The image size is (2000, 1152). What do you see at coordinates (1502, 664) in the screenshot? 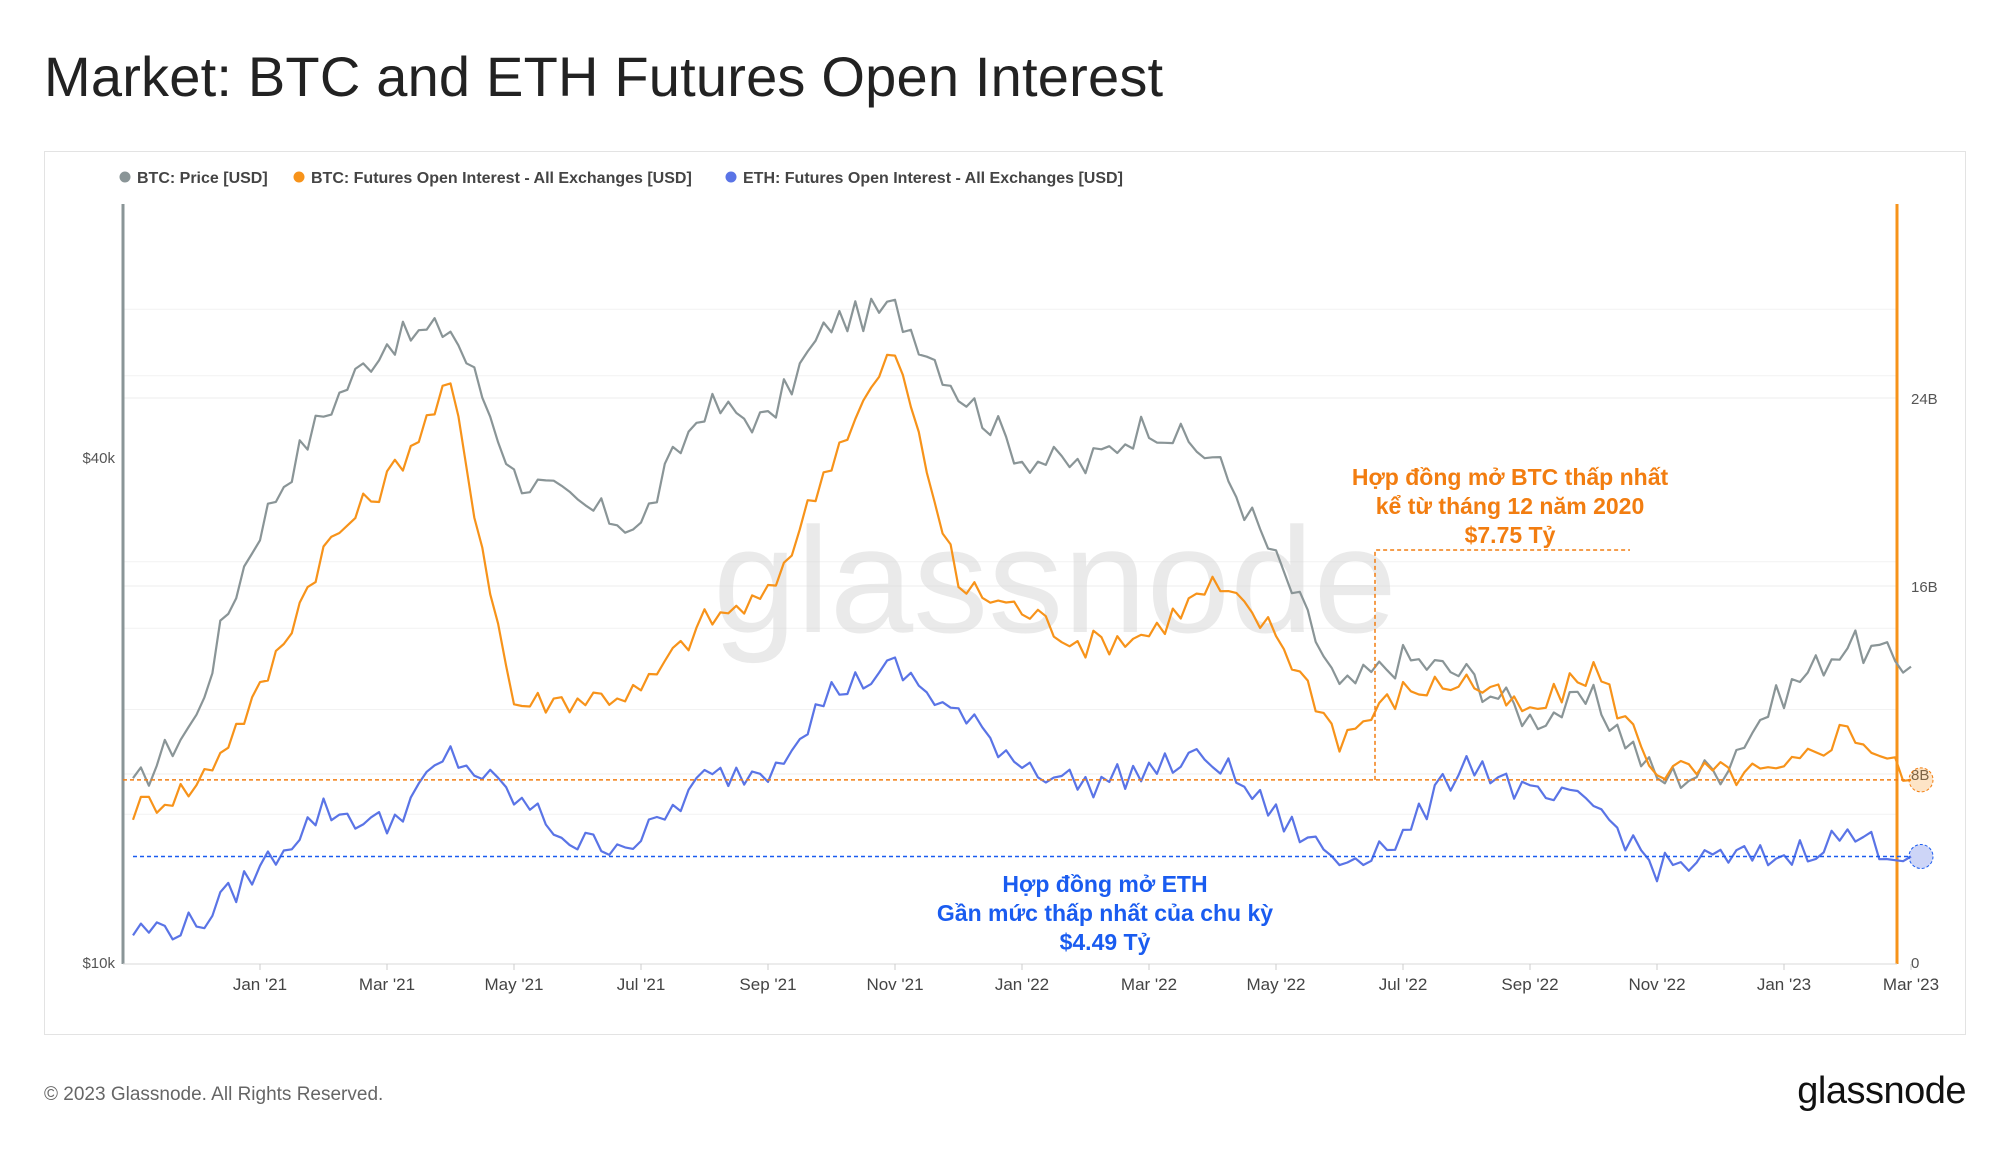
I see `btc-annotation-bracket` at bounding box center [1502, 664].